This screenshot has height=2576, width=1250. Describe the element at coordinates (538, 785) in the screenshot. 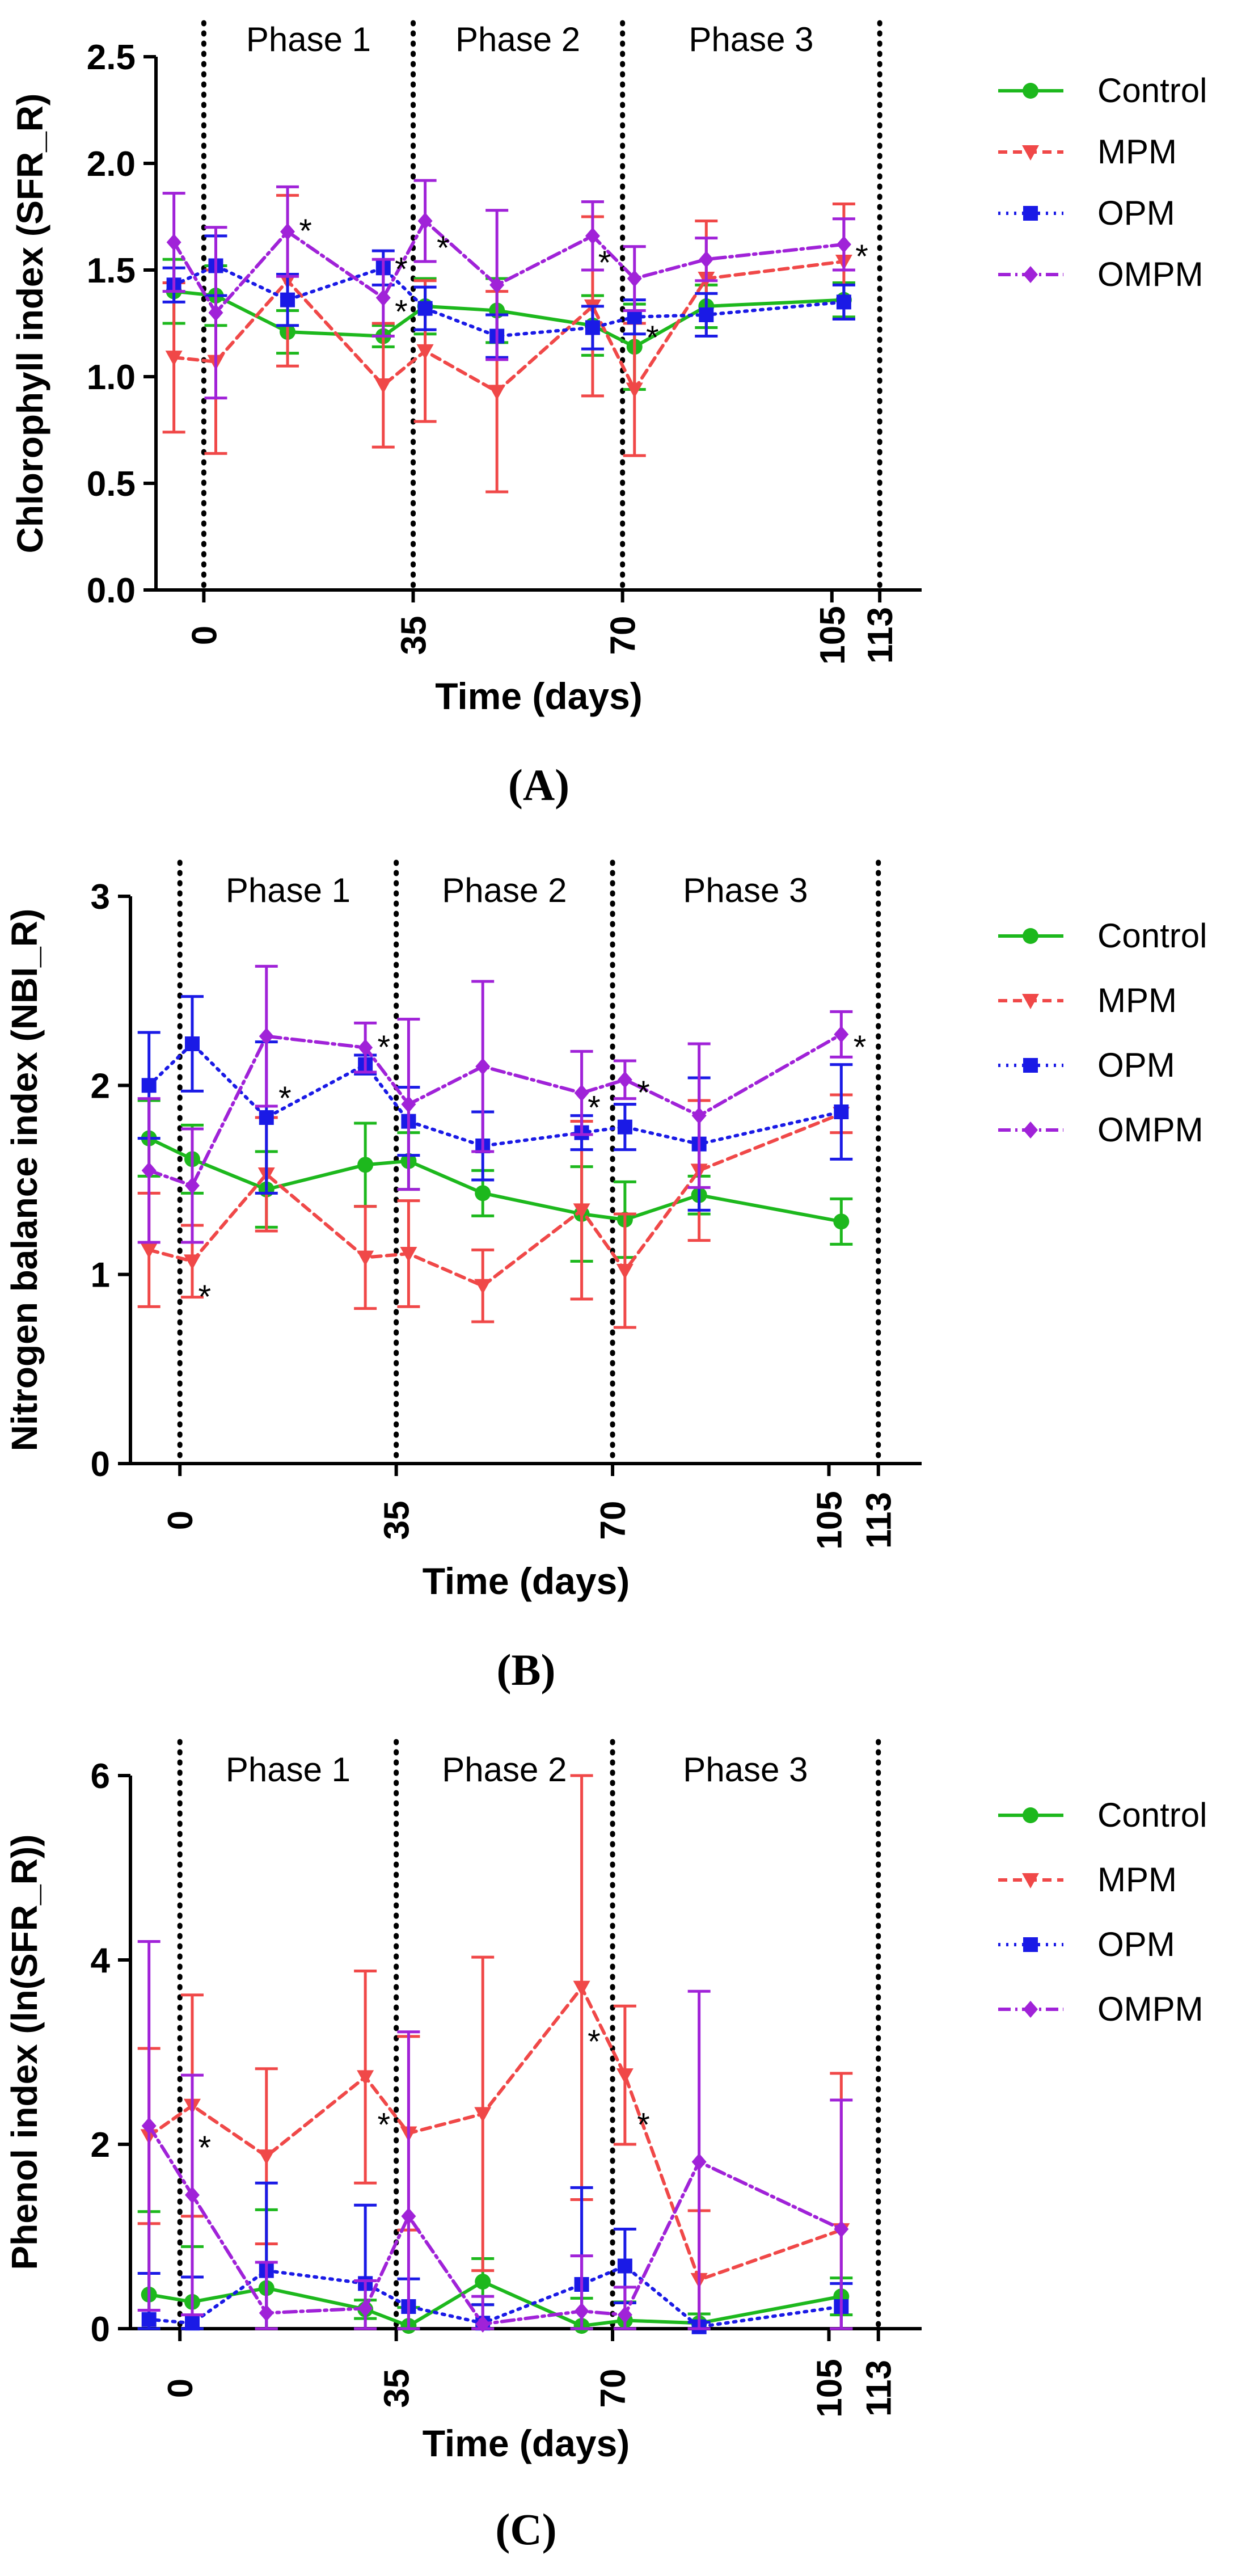

I see `panel-caption: (A)` at that location.